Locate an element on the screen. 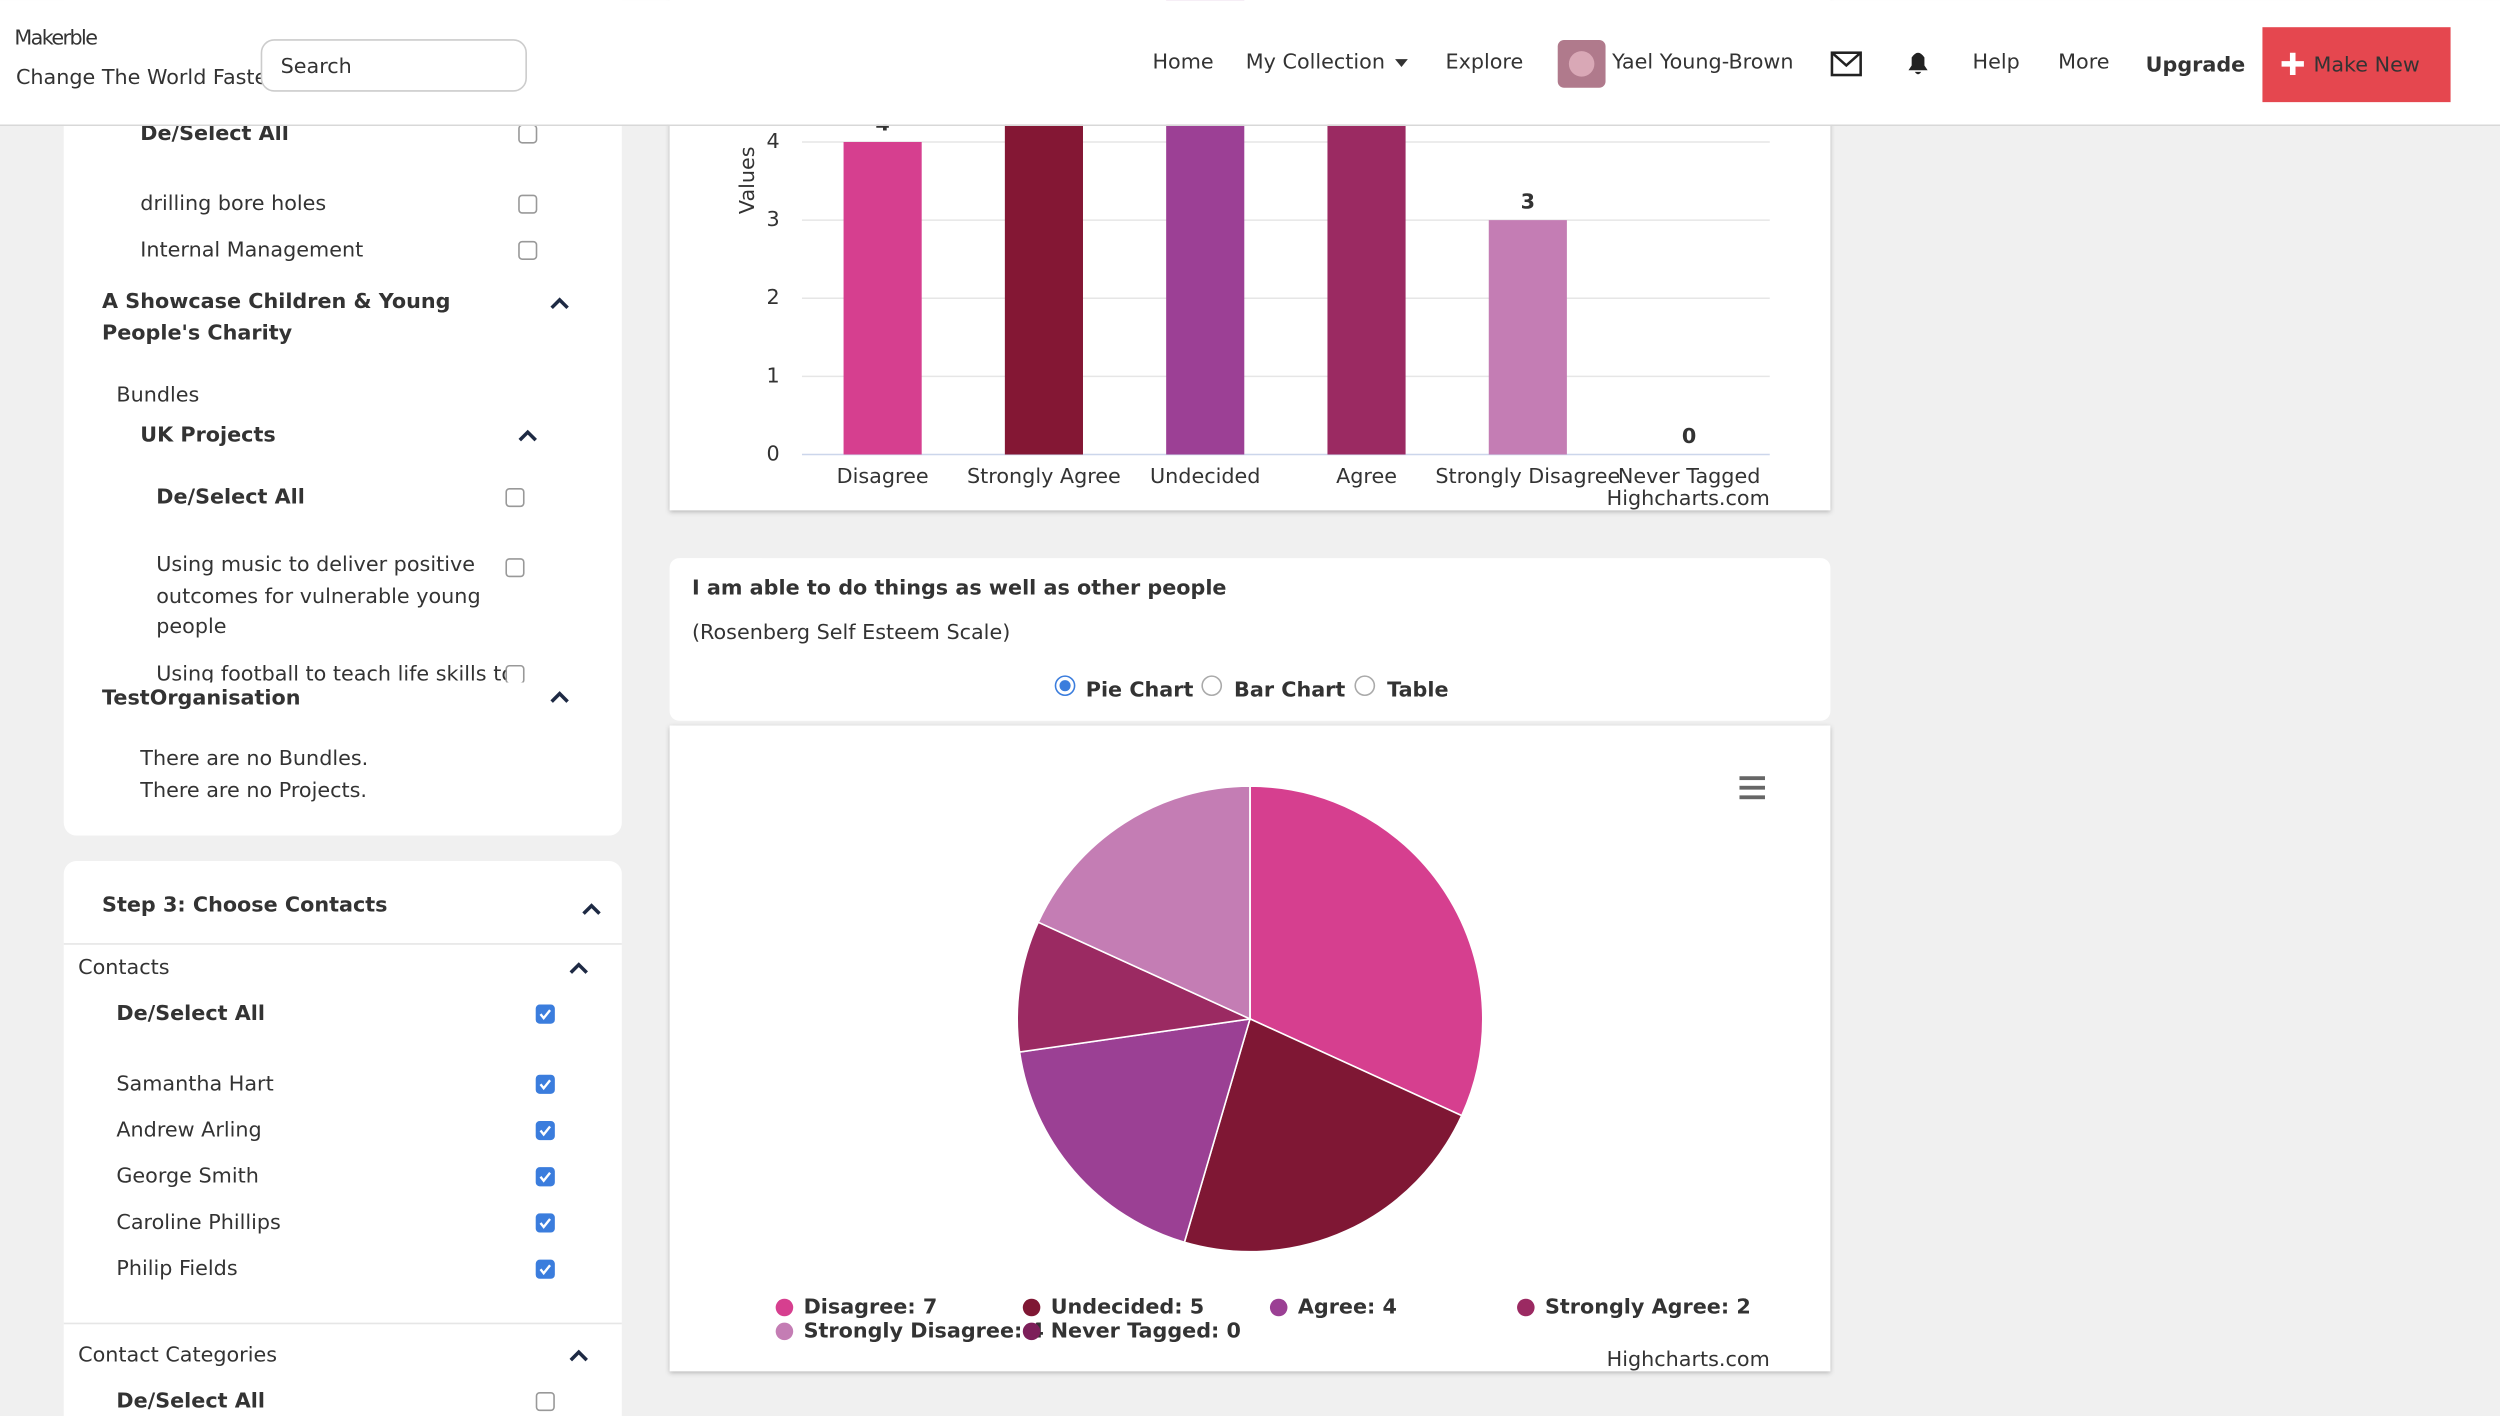  nav-link: My Collection is located at coordinates (1315, 61).